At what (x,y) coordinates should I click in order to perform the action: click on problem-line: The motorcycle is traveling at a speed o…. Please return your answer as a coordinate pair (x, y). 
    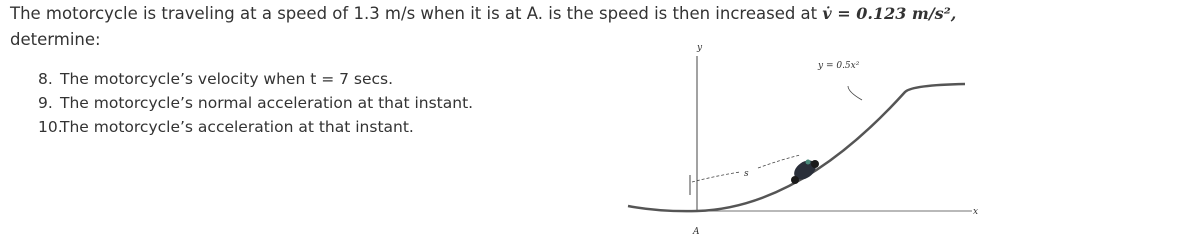
    Looking at the image, I should click on (483, 13).